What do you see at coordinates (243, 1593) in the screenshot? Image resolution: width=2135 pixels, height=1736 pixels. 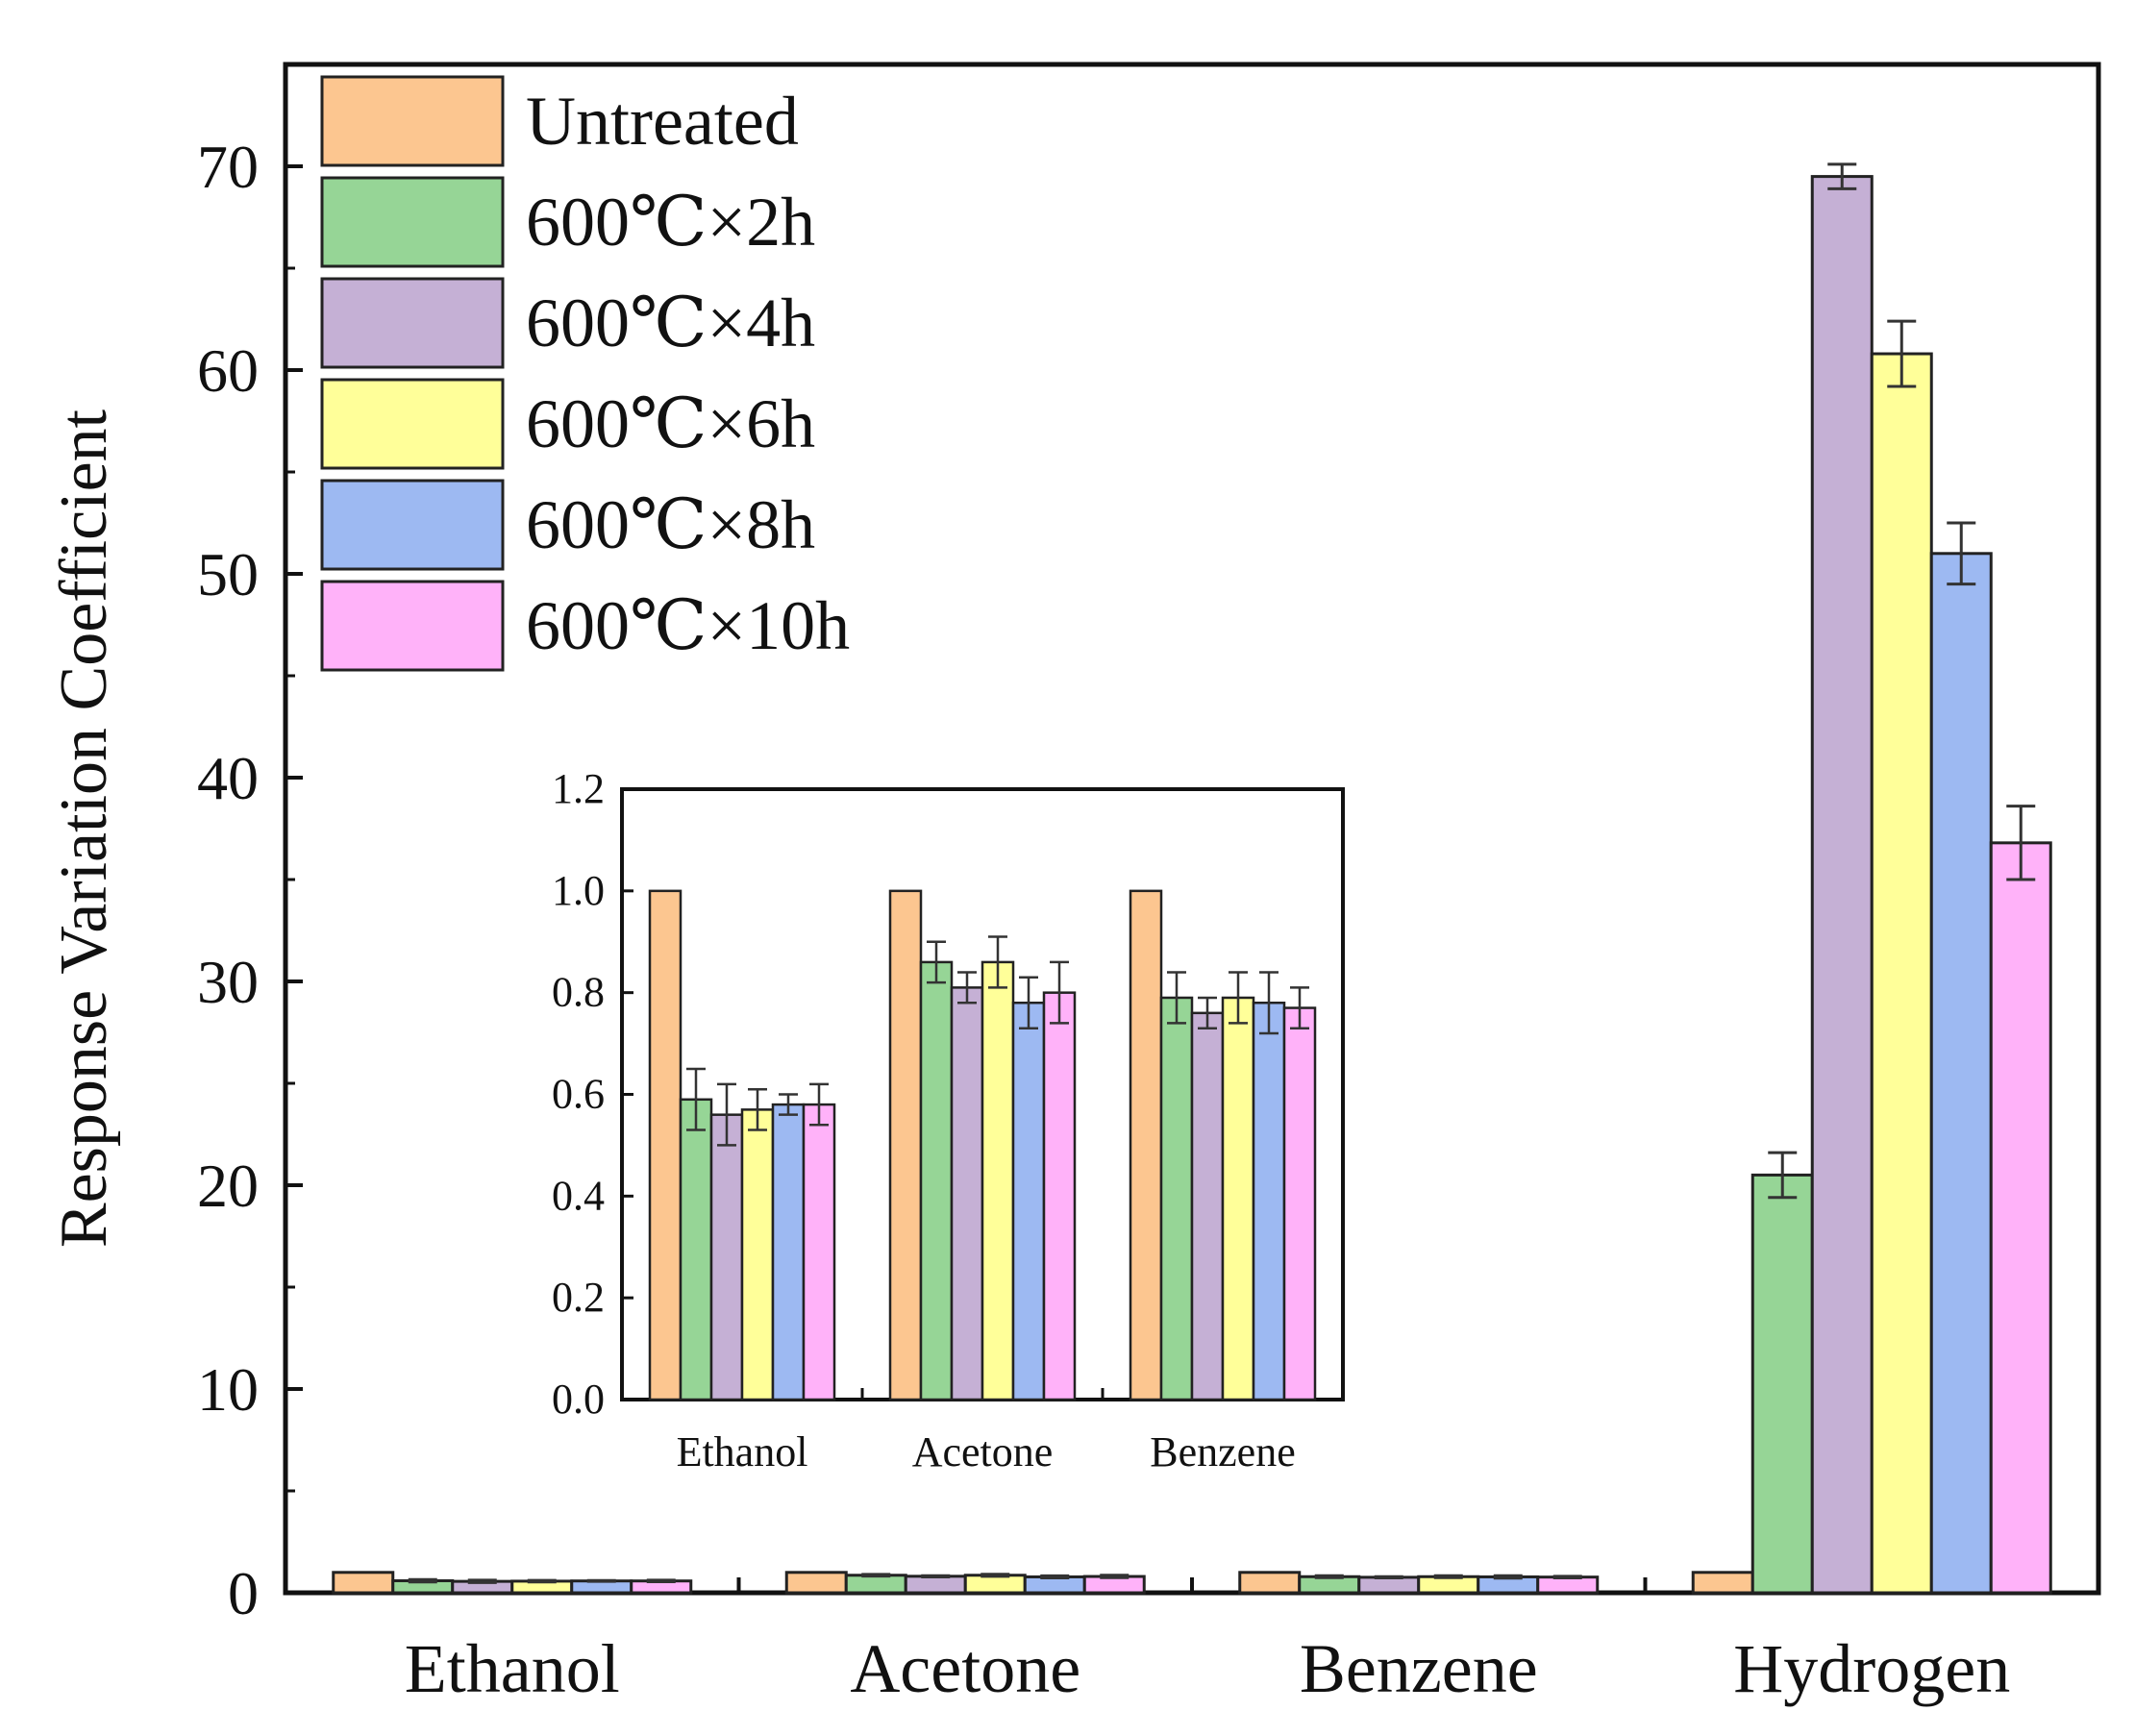 I see `y-tick-label: 0` at bounding box center [243, 1593].